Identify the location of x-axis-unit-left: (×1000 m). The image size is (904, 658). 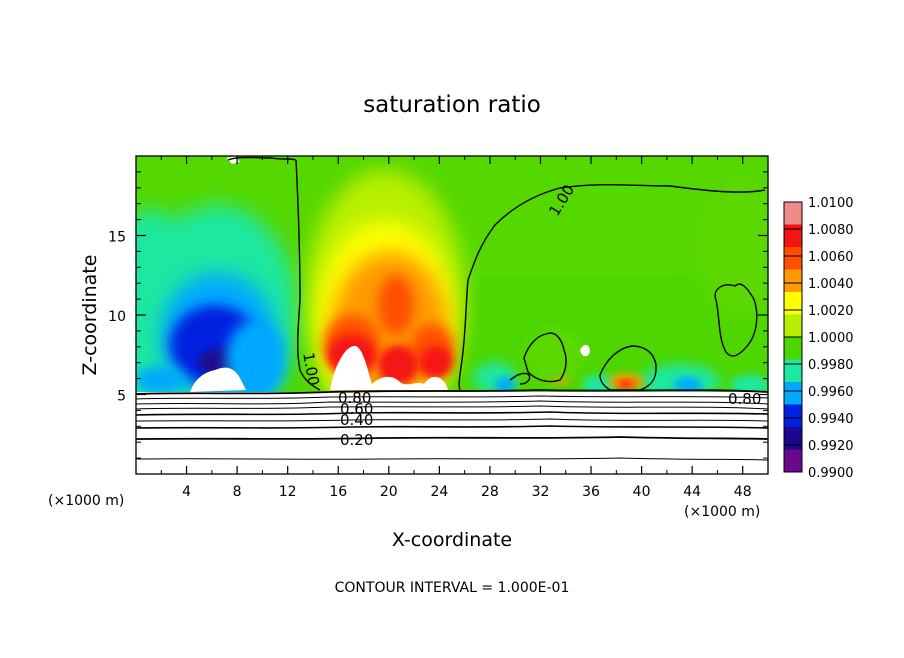
(86, 501).